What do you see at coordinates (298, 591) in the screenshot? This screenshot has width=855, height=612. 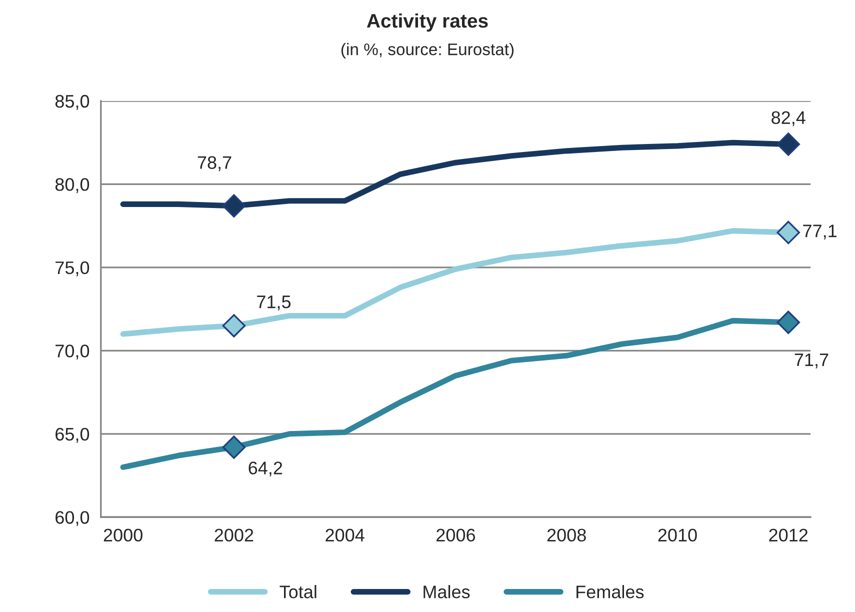 I see `legend-label: Total` at bounding box center [298, 591].